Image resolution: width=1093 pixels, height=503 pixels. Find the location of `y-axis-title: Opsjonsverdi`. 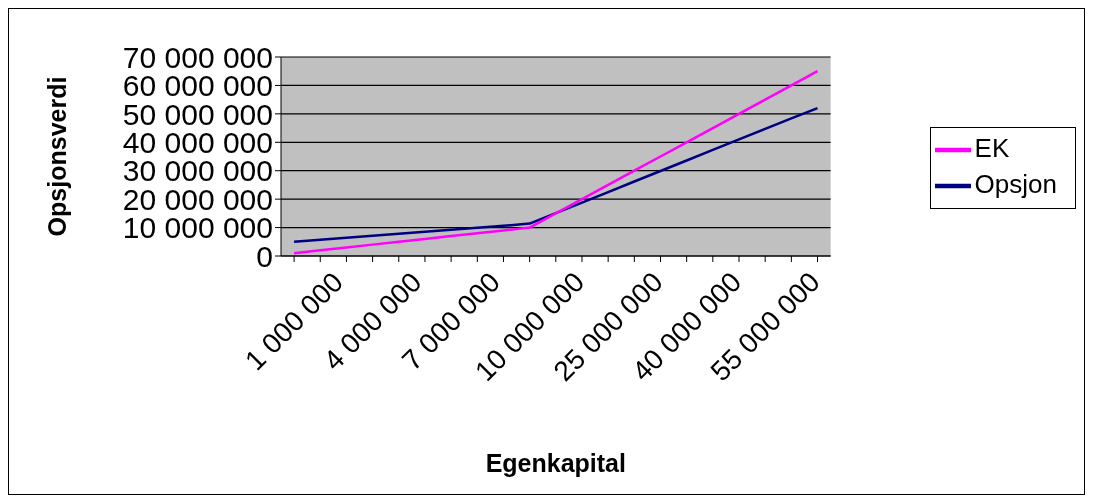

y-axis-title: Opsjonsverdi is located at coordinates (56, 156).